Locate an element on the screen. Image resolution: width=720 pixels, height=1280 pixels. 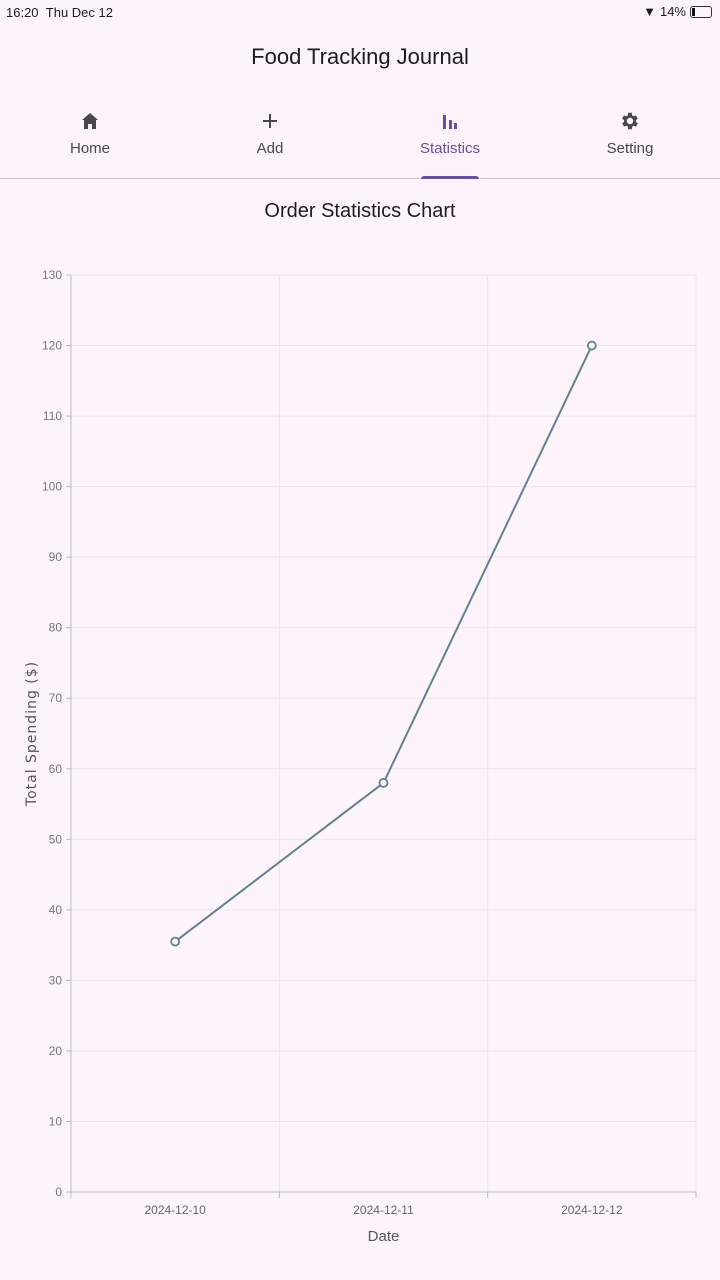
y-tick-label: 70 is located at coordinates (56, 698).